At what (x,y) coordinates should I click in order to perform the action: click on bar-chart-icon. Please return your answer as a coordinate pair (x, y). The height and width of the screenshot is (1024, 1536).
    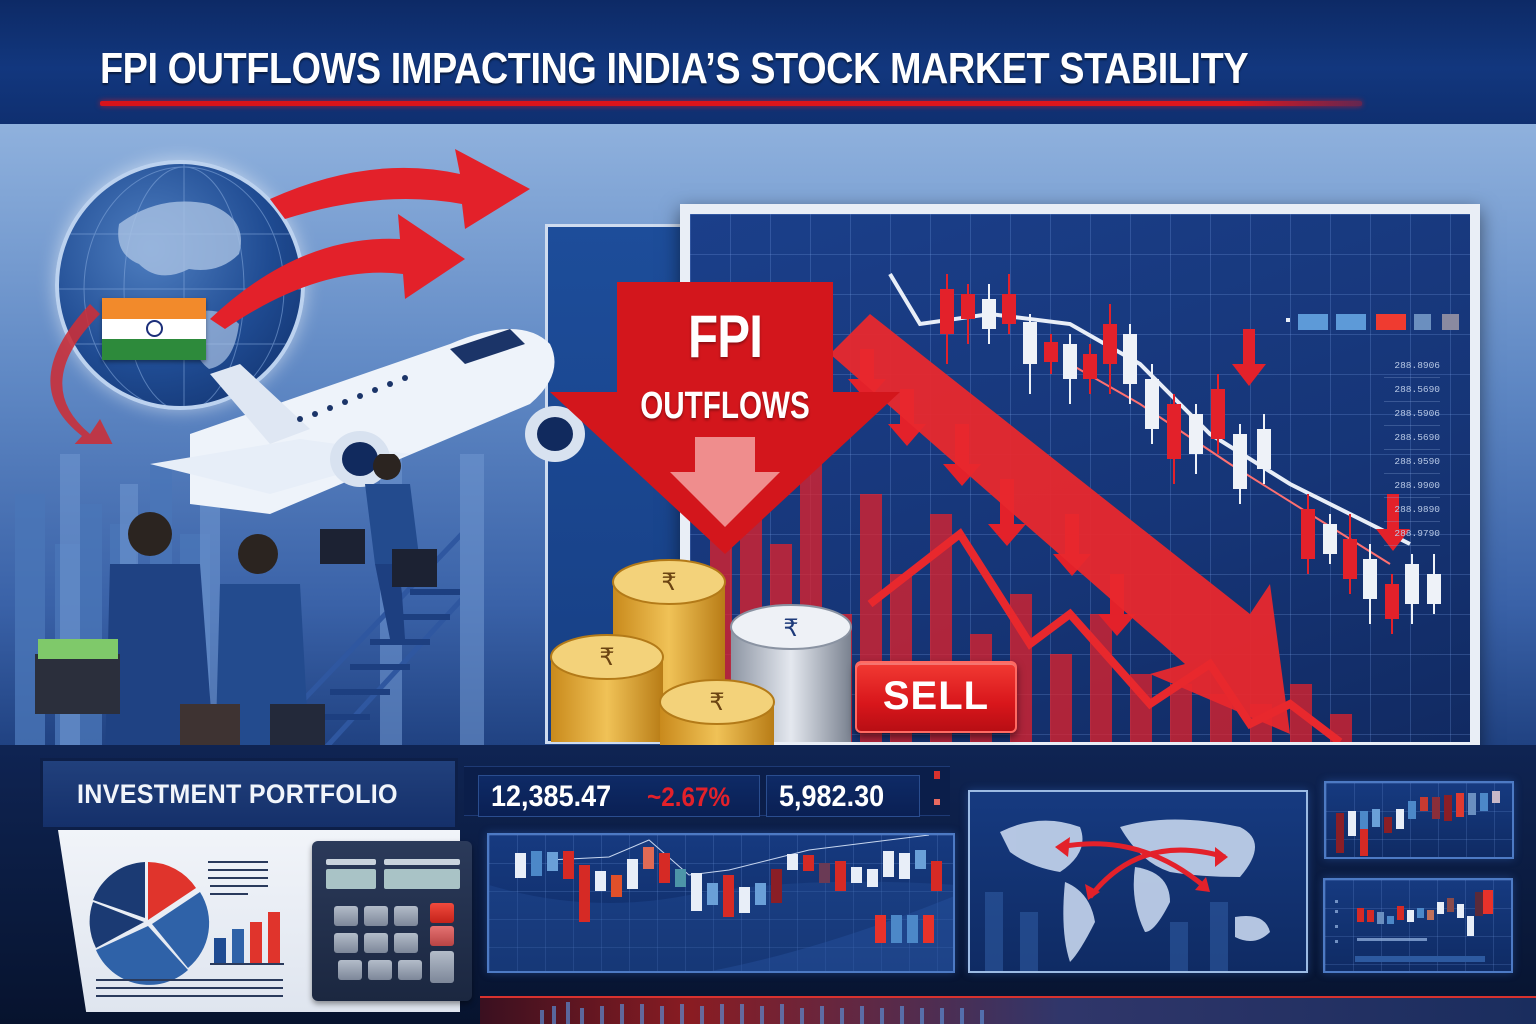
    Looking at the image, I should click on (247, 938).